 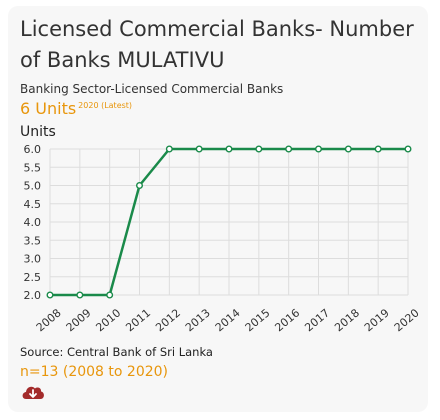 I want to click on x-tick-label: 2019, so click(x=377, y=320).